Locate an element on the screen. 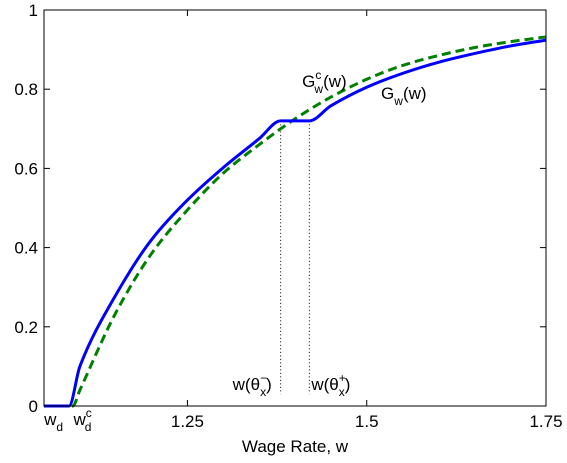 This screenshot has width=567, height=463. y-tick-label: 0.2 is located at coordinates (26, 327).